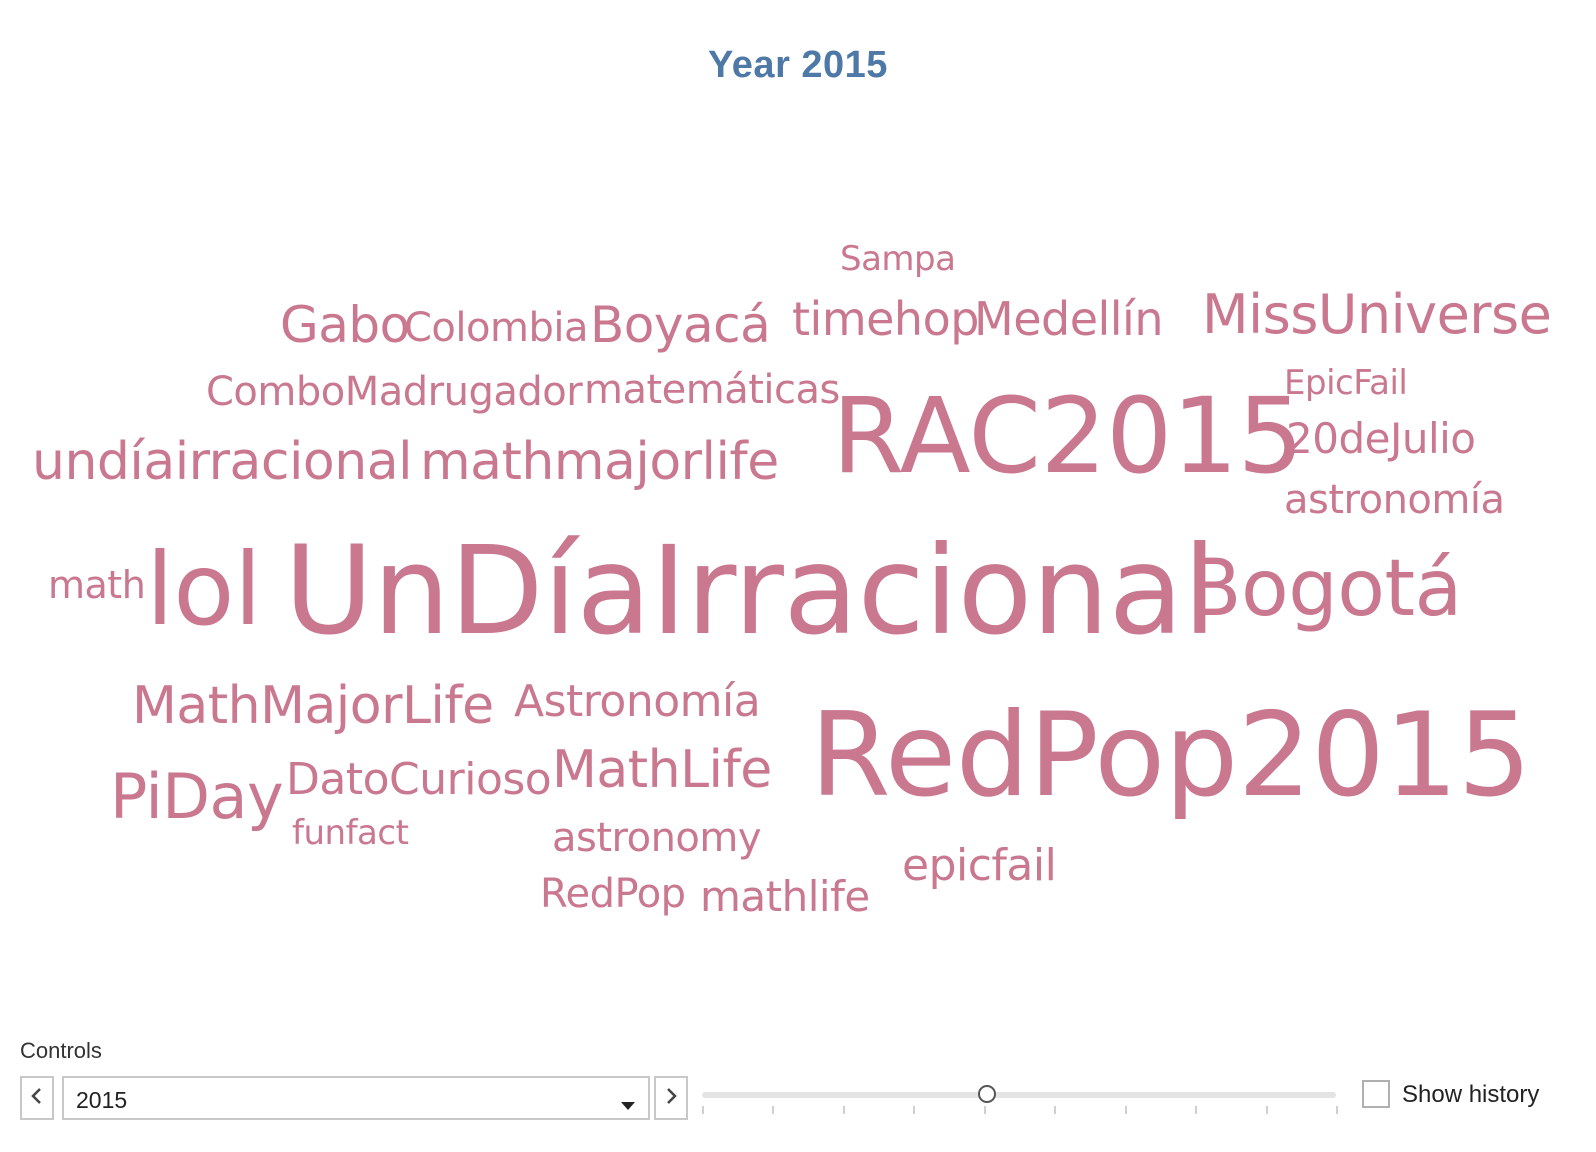 The height and width of the screenshot is (1152, 1596). What do you see at coordinates (1346, 383) in the screenshot?
I see `cloud-word: EpicFail` at bounding box center [1346, 383].